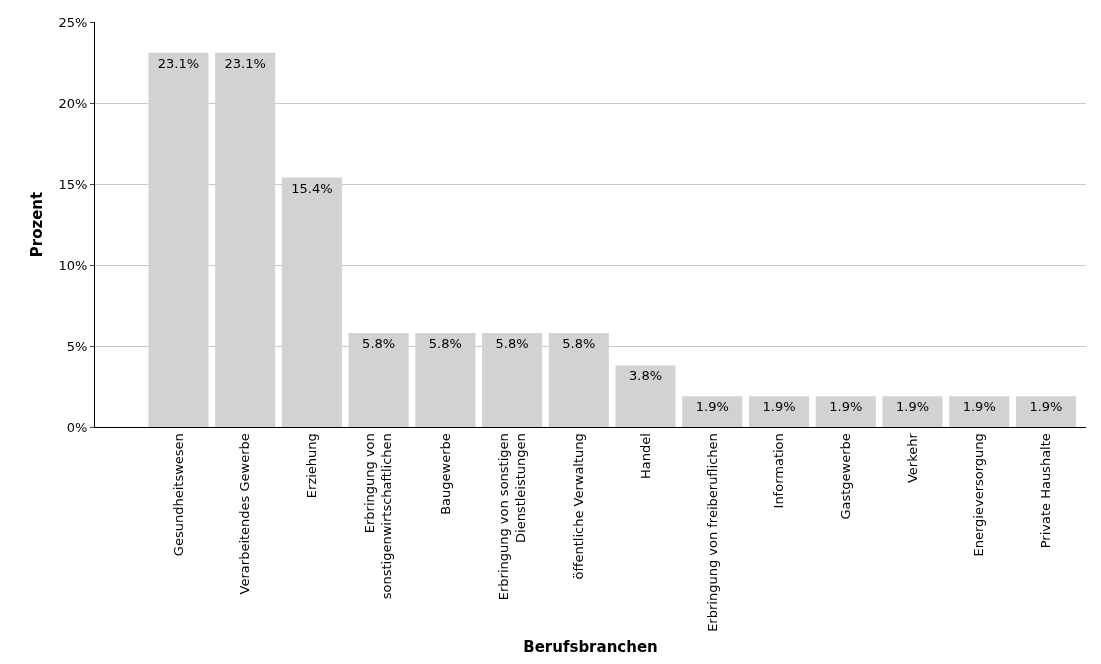 This screenshot has width=1101, height=664. Describe the element at coordinates (590, 646) in the screenshot. I see `x-axis-title: Berufsbranchen` at that location.